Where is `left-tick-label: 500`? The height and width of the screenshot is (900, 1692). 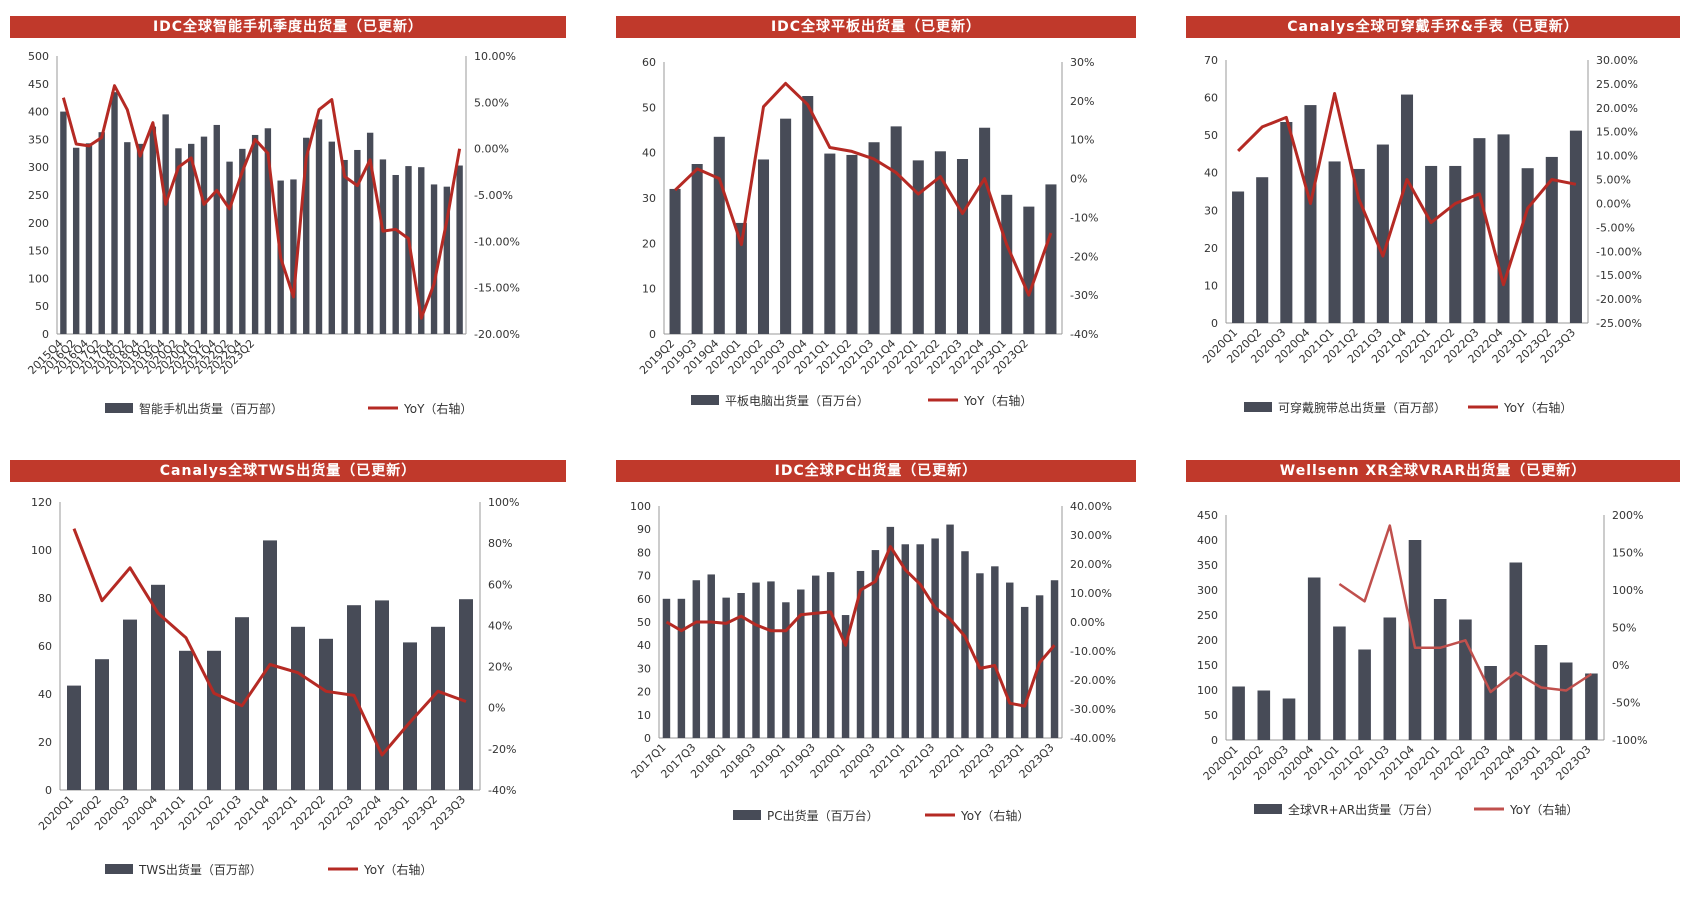
left-tick-label: 500 is located at coordinates (38, 56).